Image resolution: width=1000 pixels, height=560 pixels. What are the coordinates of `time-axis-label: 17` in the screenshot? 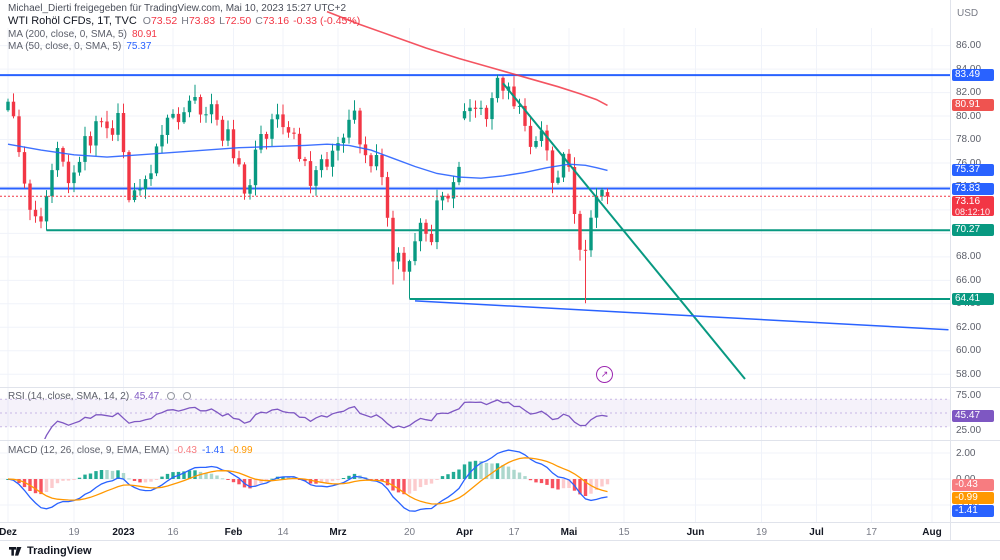 It's located at (871, 532).